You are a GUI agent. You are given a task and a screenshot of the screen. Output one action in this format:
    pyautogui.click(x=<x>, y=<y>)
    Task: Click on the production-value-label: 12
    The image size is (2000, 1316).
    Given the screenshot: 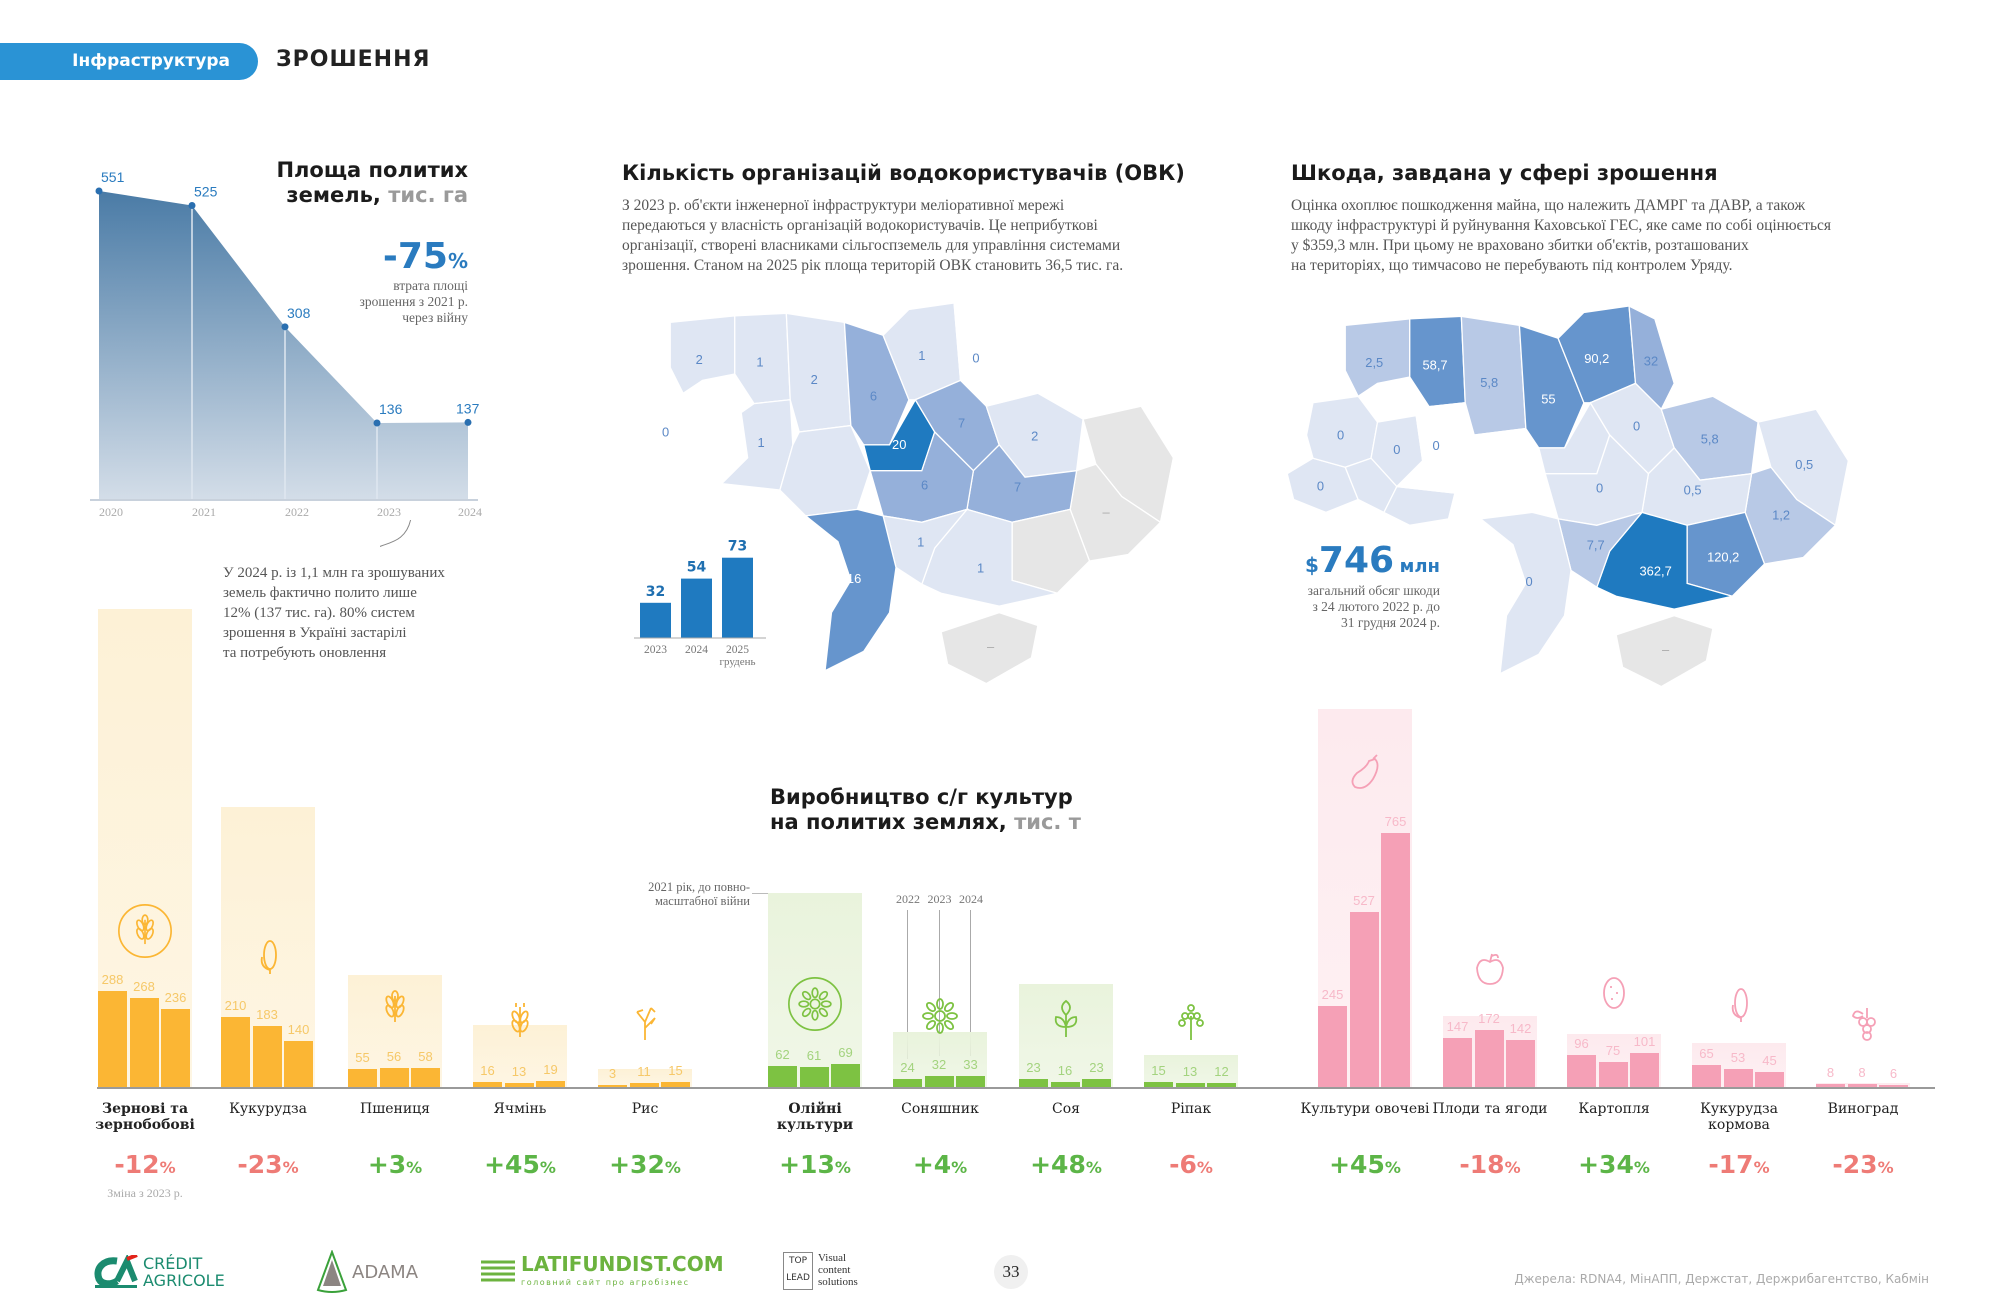 What is the action you would take?
    pyautogui.click(x=1221, y=1072)
    